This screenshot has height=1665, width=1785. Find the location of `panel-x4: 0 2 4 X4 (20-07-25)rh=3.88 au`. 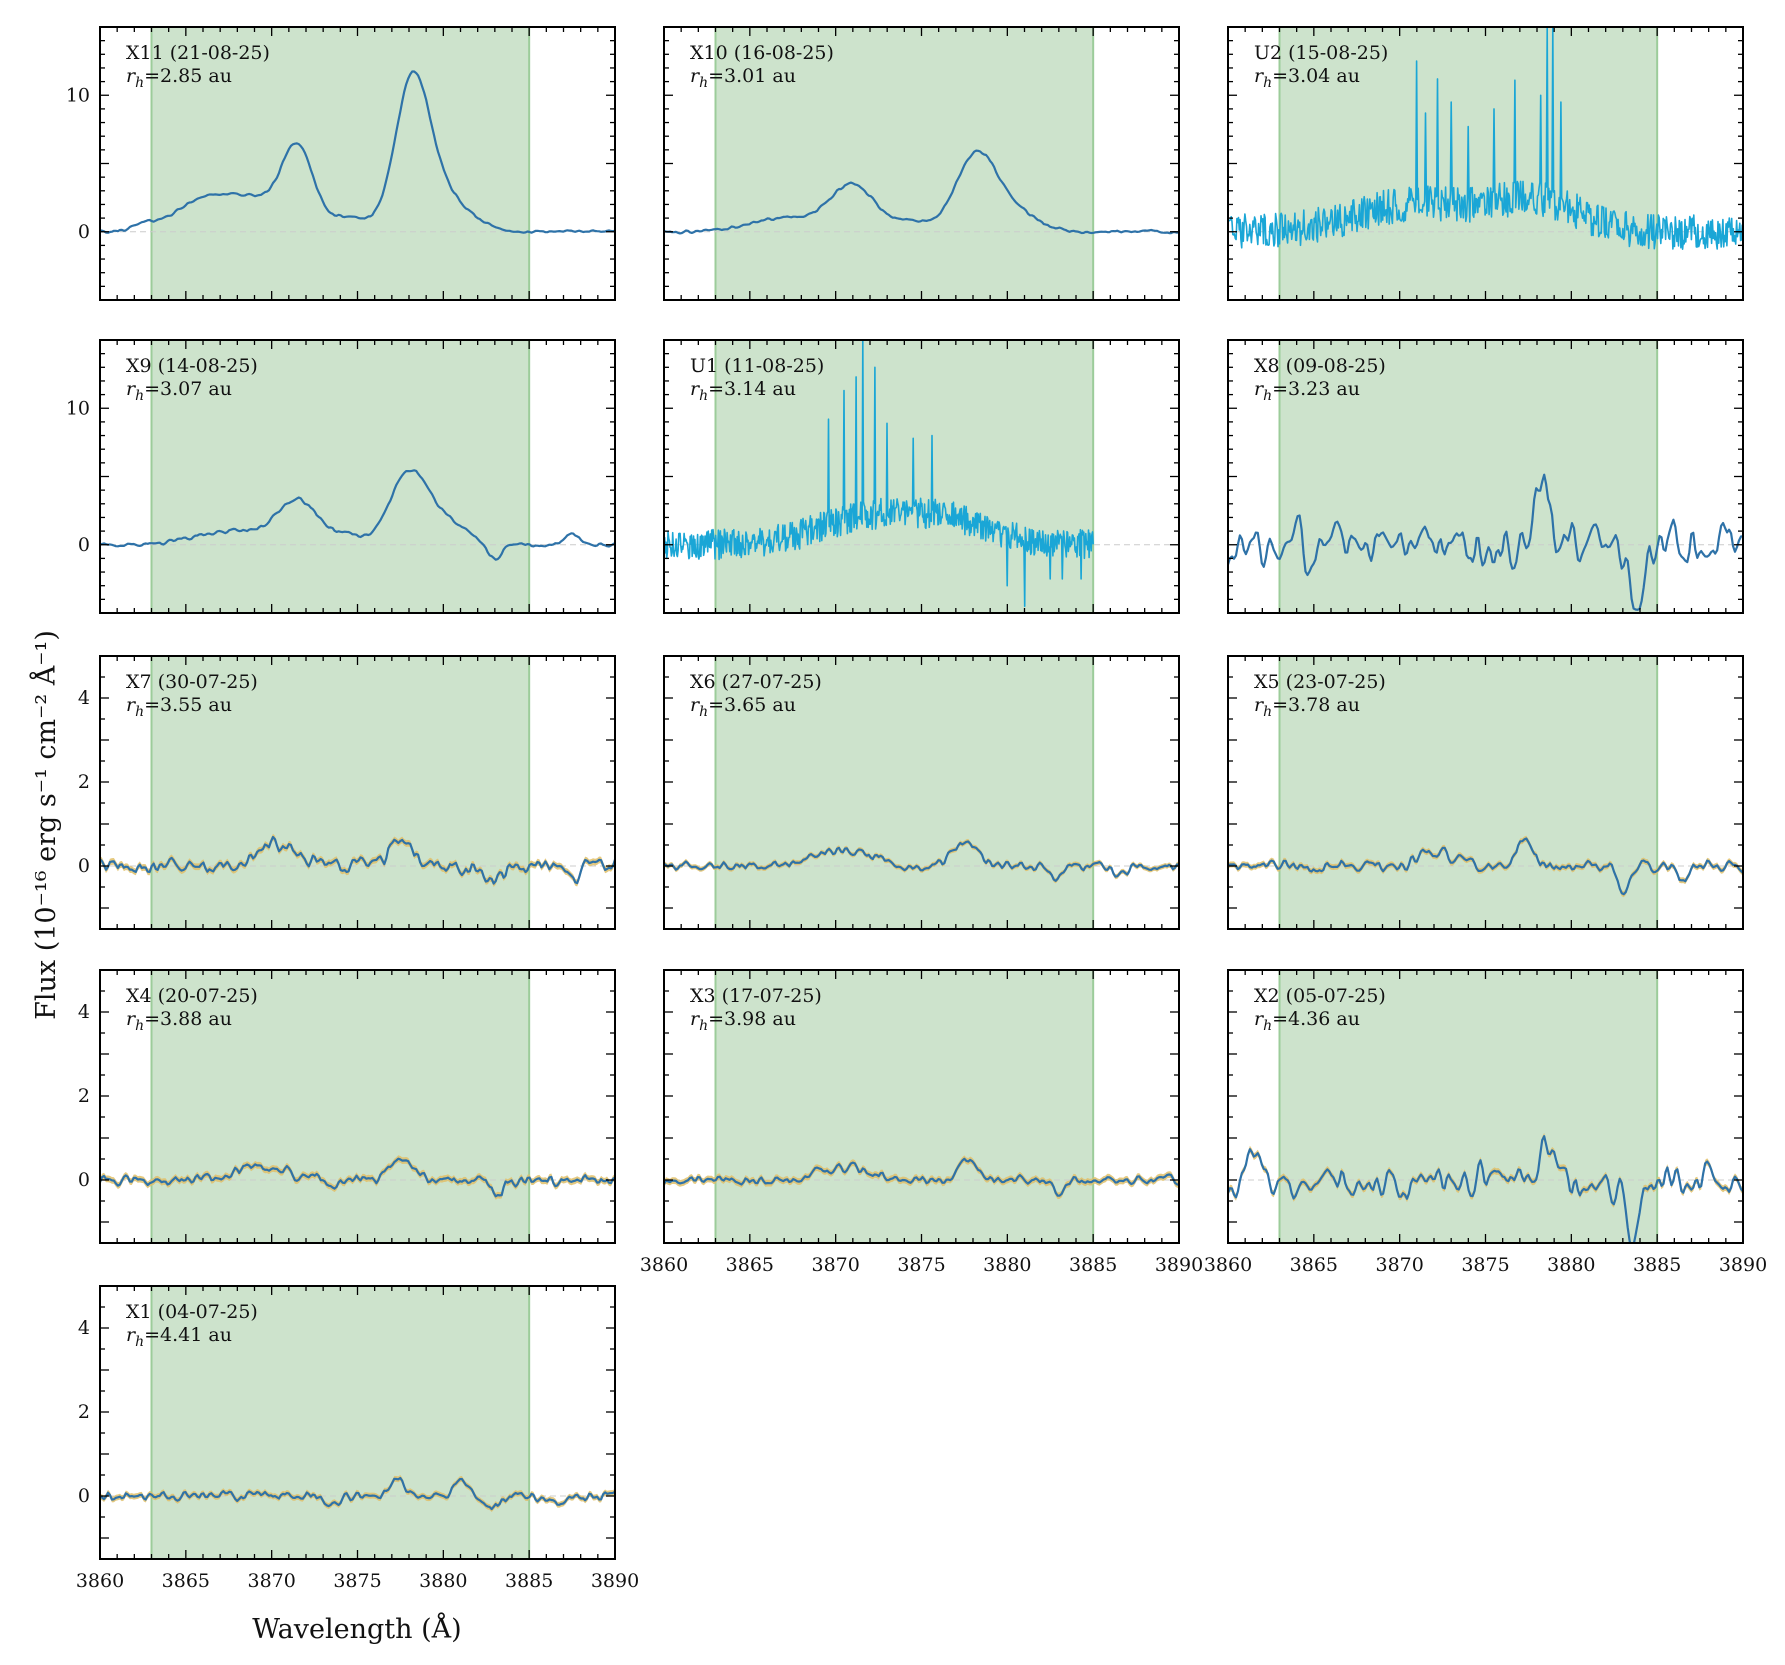

panel-x4: 0 2 4 X4 (20-07-25)rh=3.88 au is located at coordinates (347, 1106).